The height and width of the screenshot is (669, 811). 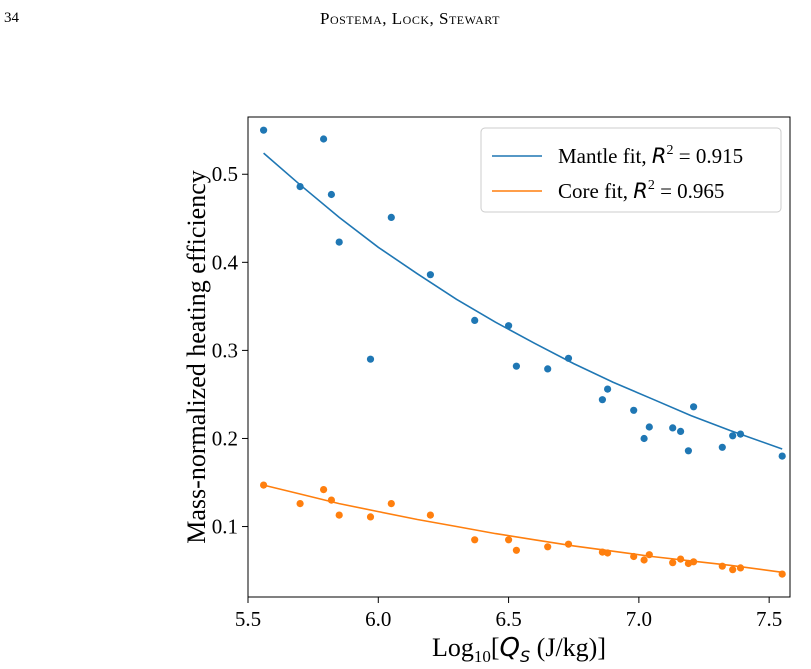 I want to click on legend-core-r-exponent: 2, so click(x=651, y=185).